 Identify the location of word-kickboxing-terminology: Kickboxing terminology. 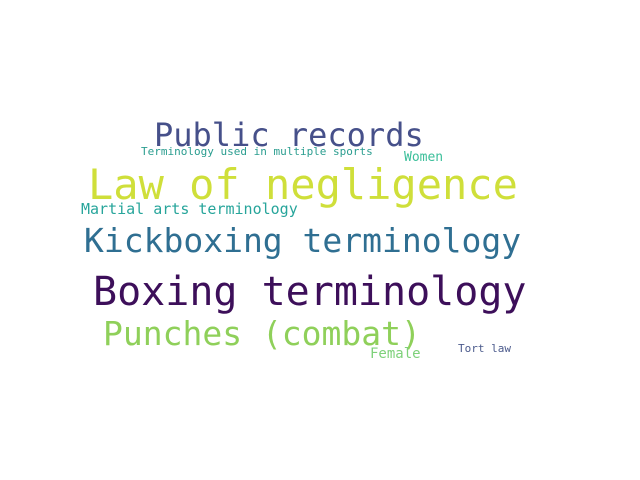
(303, 240).